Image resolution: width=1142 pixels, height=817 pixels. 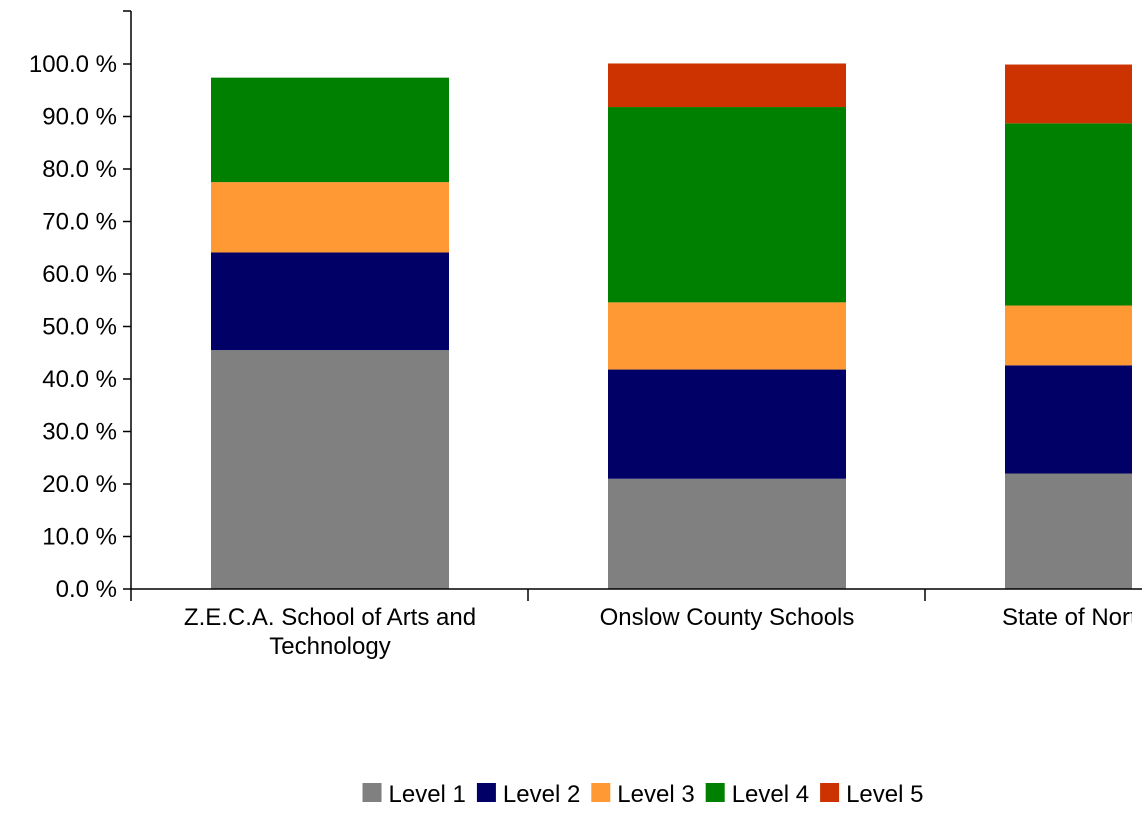 I want to click on y-tick-label: 10.0 %, so click(x=79, y=537).